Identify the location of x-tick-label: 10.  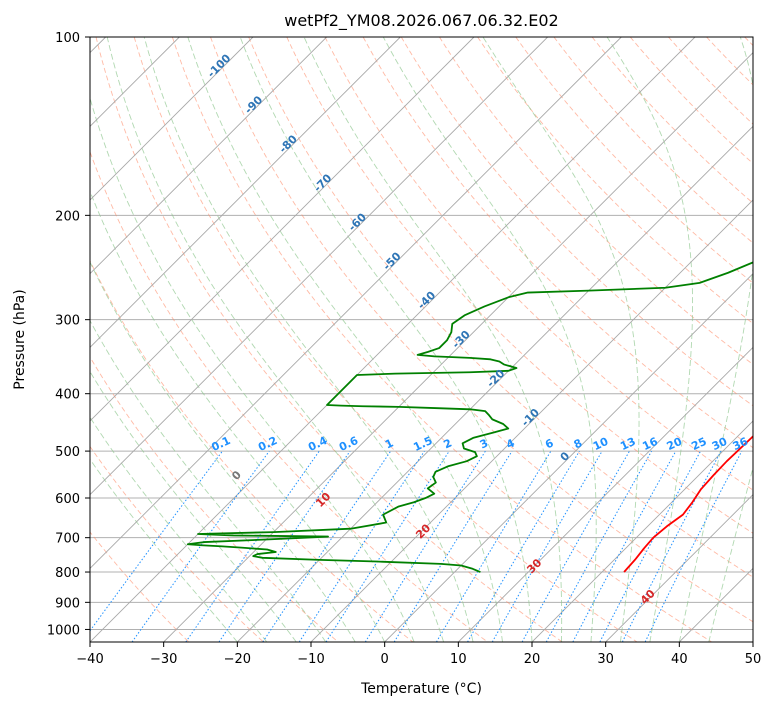
(458, 659).